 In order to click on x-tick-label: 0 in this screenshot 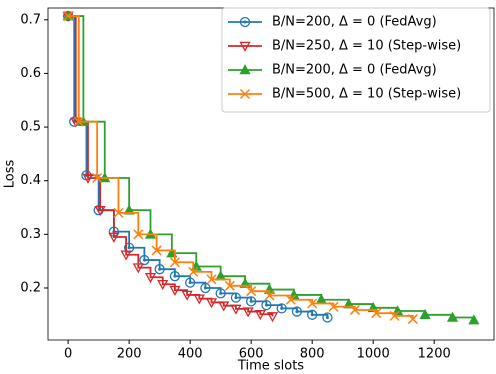, I will do `click(68, 354)`.